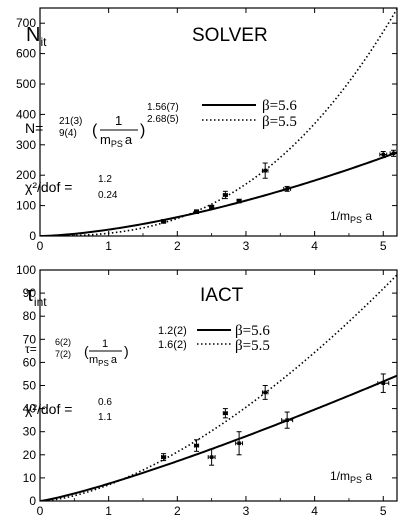 The image size is (401, 525). What do you see at coordinates (63, 342) in the screenshot?
I see `iact-fit-coef-top: 6(2)` at bounding box center [63, 342].